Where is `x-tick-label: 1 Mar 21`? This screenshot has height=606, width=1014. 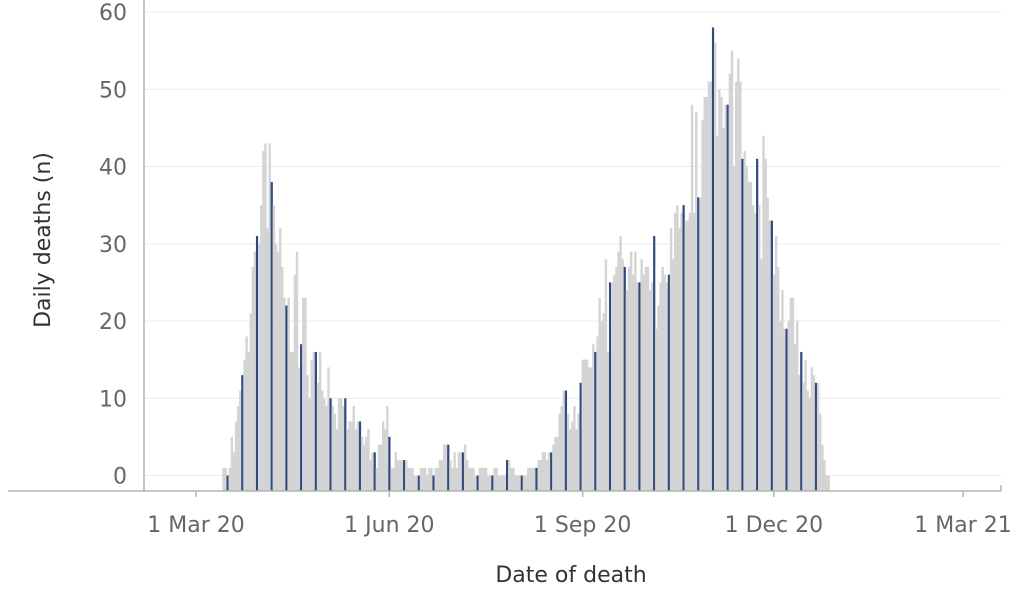
x-tick-label: 1 Mar 21 is located at coordinates (963, 525).